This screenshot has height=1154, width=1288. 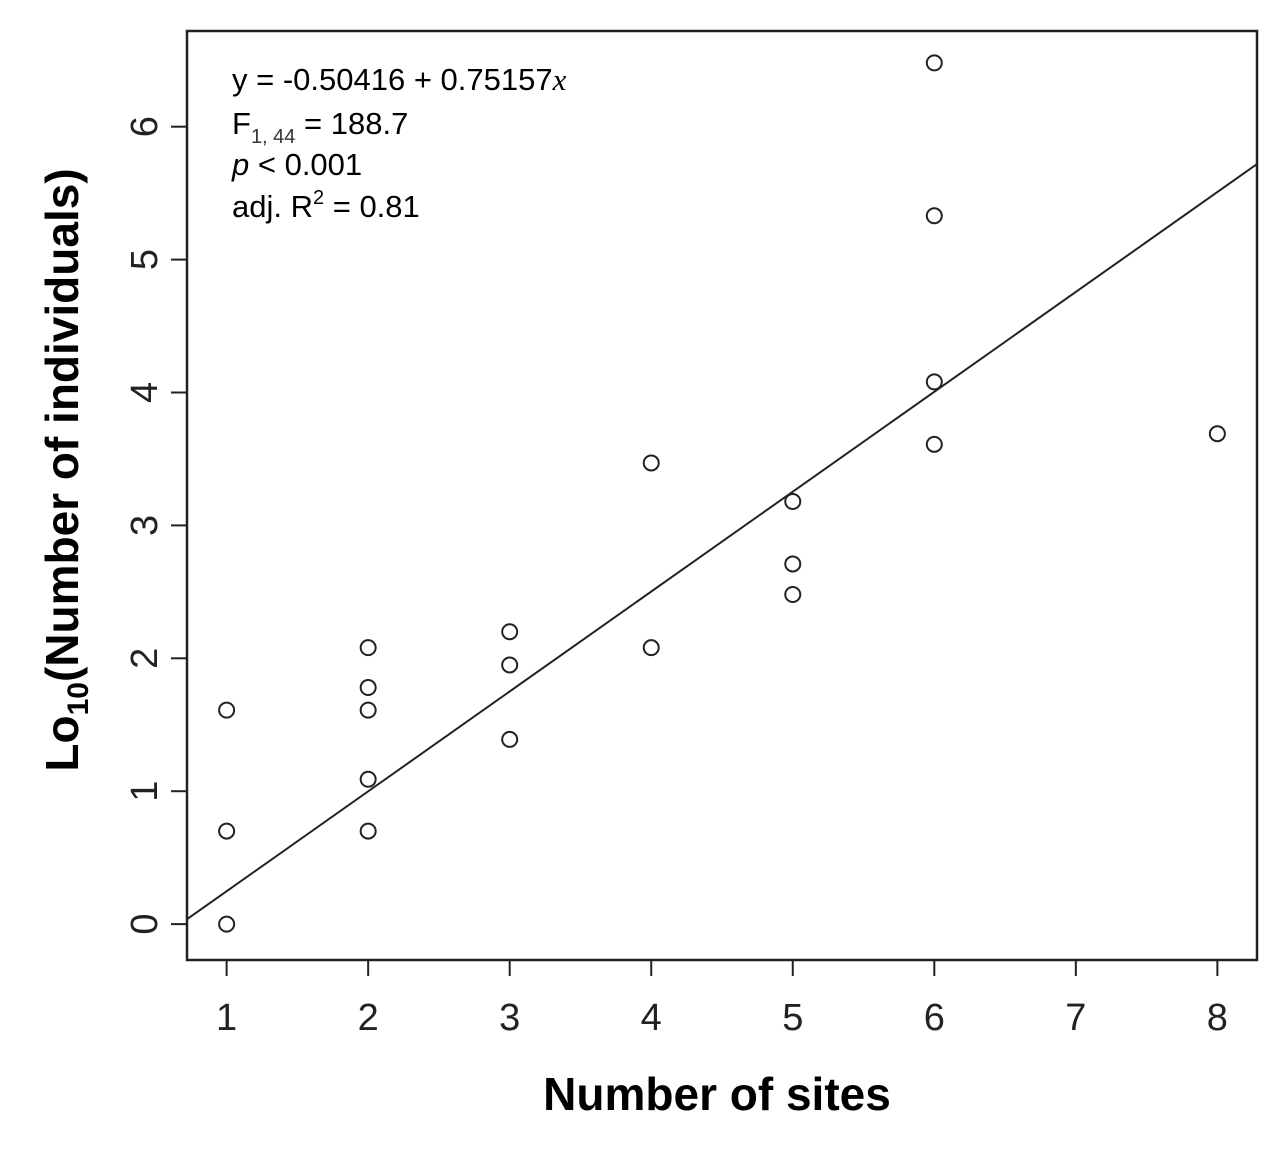 What do you see at coordinates (934, 1018) in the screenshot?
I see `x-tick-label: 6` at bounding box center [934, 1018].